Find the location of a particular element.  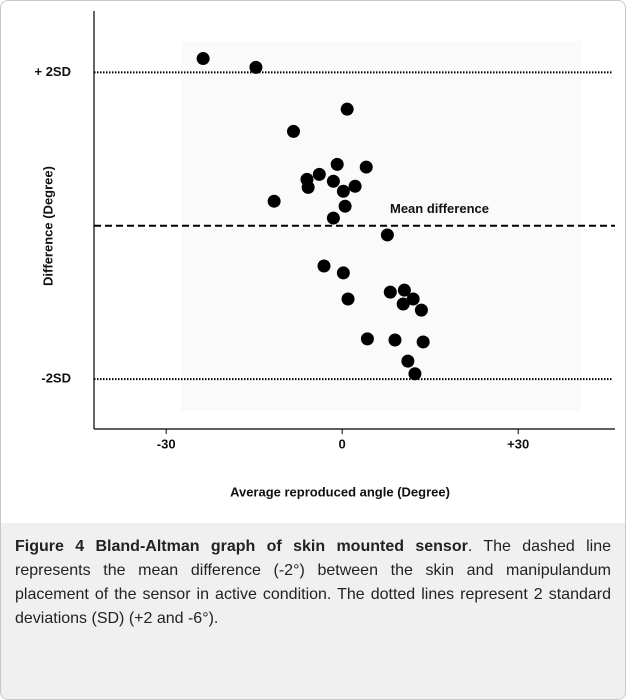

x-axis-label: Average reproduced angle (Degree) is located at coordinates (340, 491).